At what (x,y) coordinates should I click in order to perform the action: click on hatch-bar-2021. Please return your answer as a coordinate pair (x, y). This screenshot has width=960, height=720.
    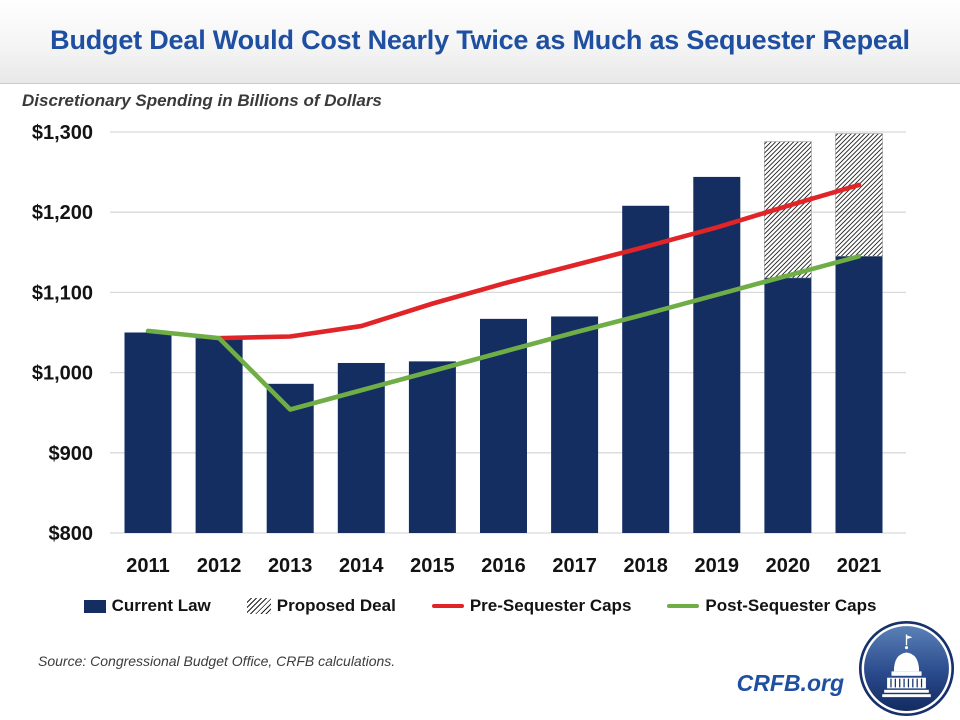
    Looking at the image, I should click on (859, 195).